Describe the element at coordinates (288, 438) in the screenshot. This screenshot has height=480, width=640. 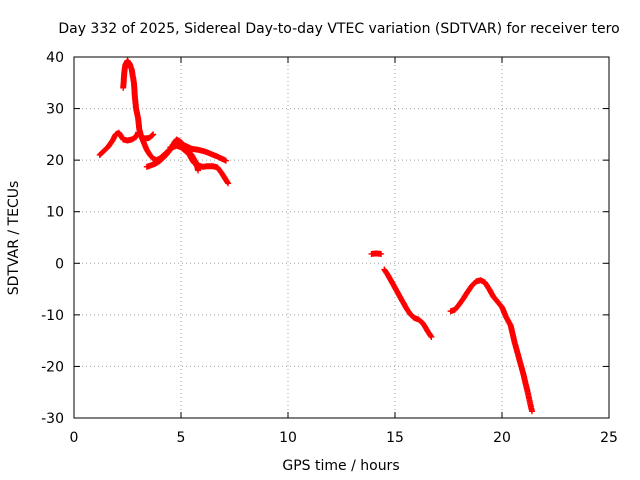
I see `x-tick-label: 10` at that location.